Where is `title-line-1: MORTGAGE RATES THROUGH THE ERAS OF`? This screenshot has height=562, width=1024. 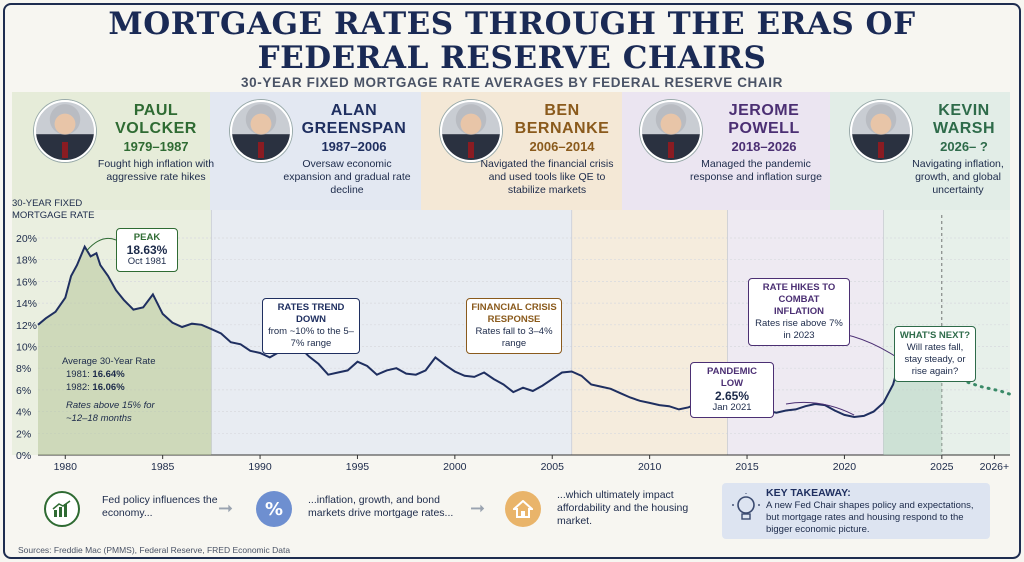
title-line-1: MORTGAGE RATES THROUGH THE ERAS OF is located at coordinates (512, 24).